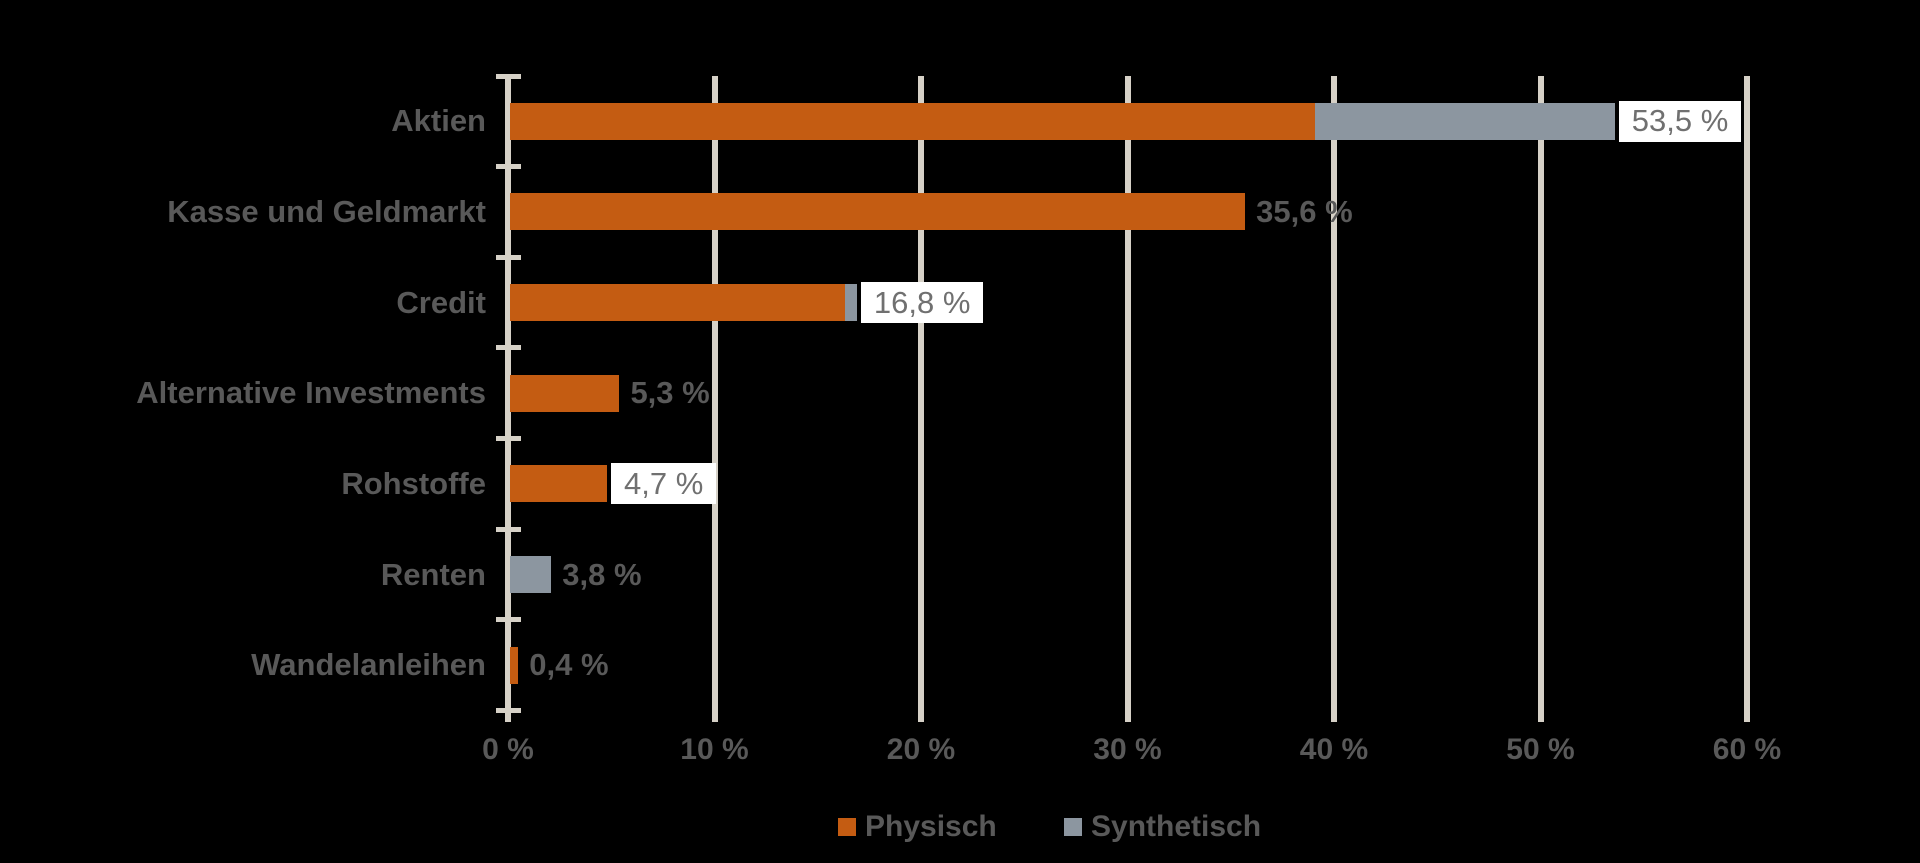  What do you see at coordinates (326, 211) in the screenshot?
I see `category-label: Kasse und Geldmarkt` at bounding box center [326, 211].